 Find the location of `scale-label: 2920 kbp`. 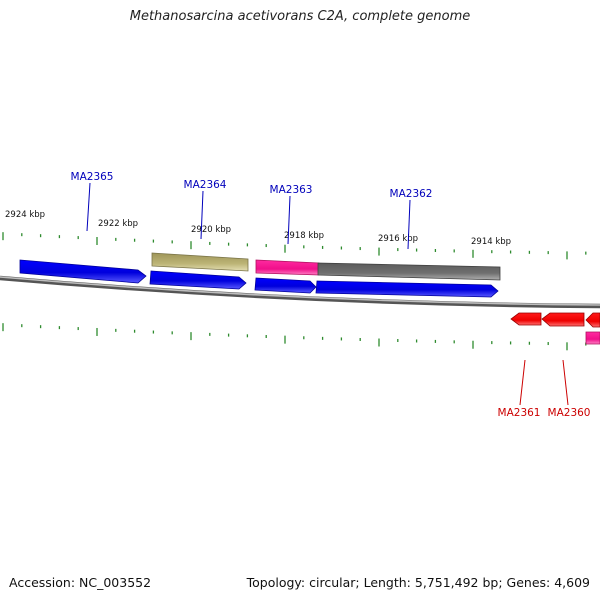

scale-label: 2920 kbp is located at coordinates (211, 230).